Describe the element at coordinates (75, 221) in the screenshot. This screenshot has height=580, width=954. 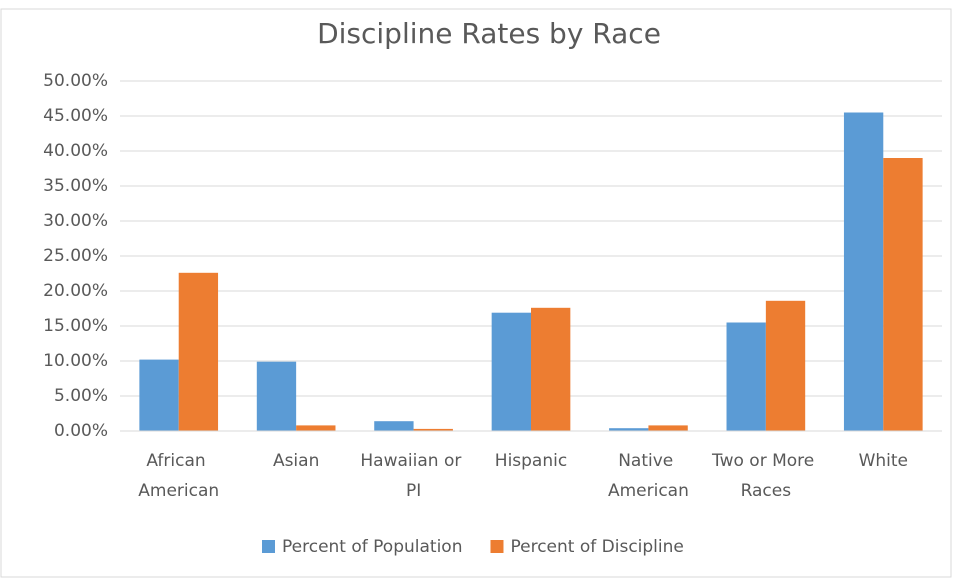
I see `y-tick-label: 30.00%` at that location.